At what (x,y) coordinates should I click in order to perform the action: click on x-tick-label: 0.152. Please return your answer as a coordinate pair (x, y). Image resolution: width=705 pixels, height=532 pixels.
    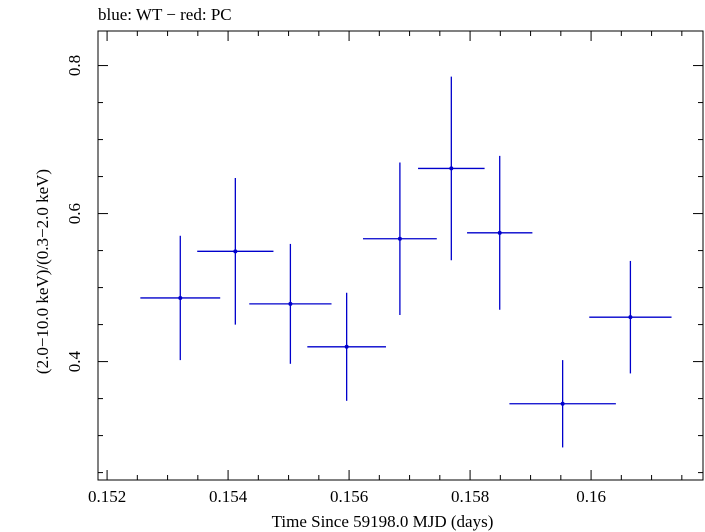
    Looking at the image, I should click on (107, 496).